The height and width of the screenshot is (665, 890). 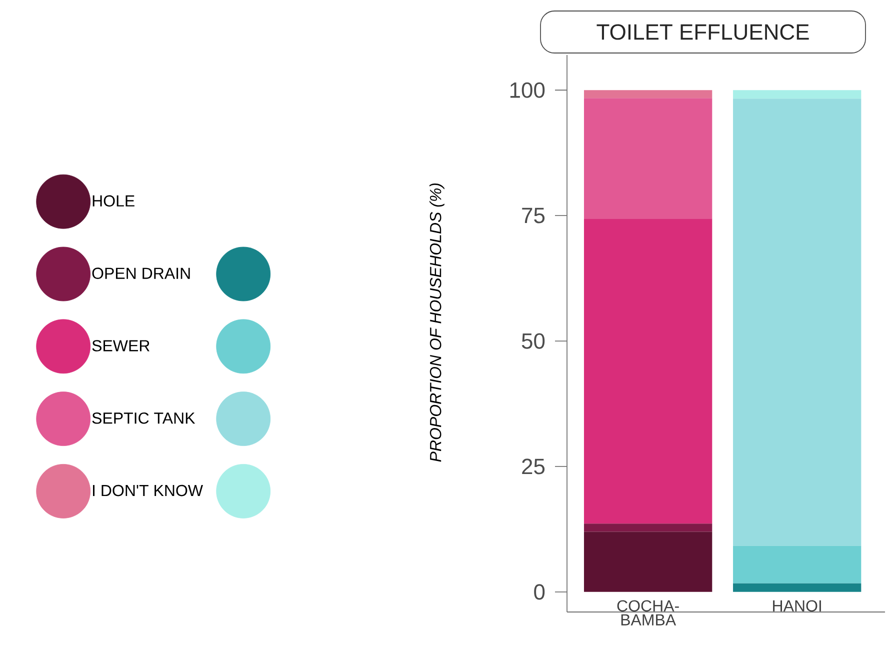 What do you see at coordinates (141, 273) in the screenshot?
I see `legend-label: OPEN DRAIN` at bounding box center [141, 273].